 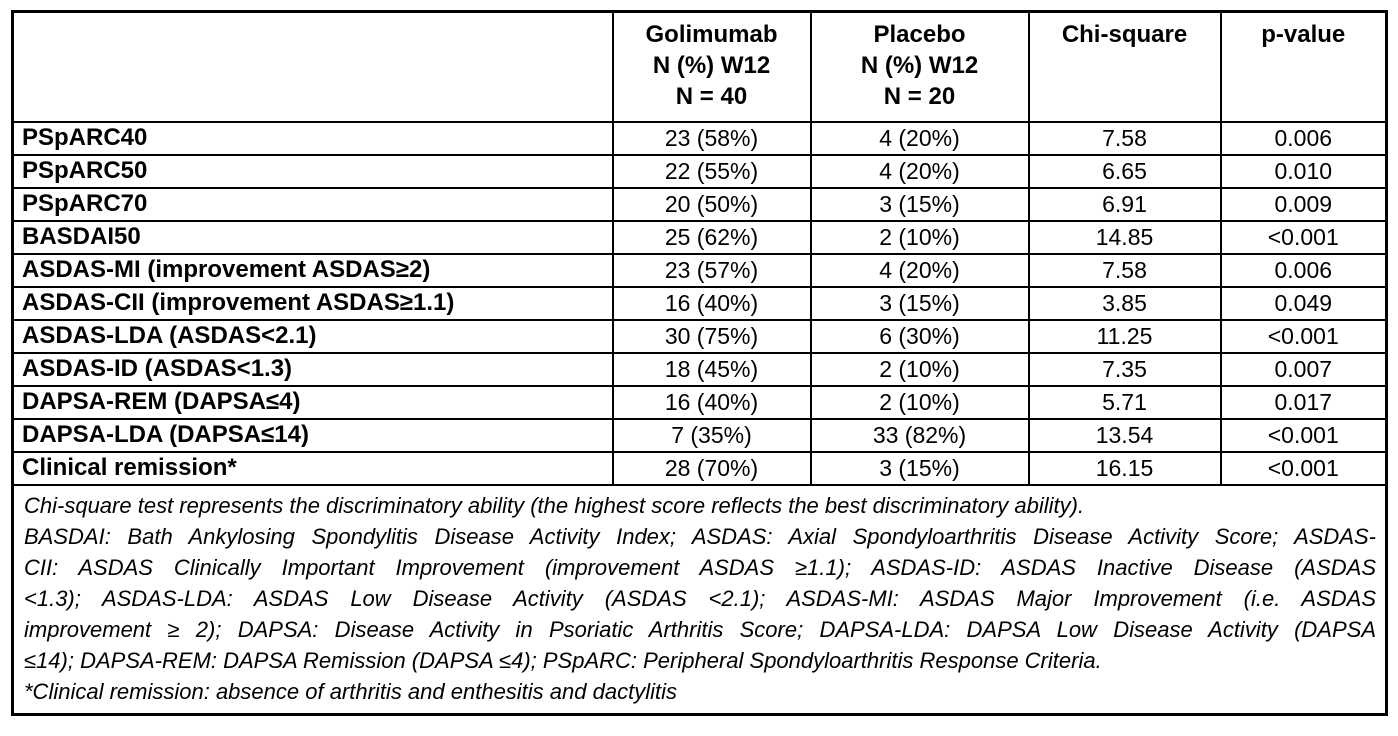 I want to click on golimumab-value: 20 (50%), so click(x=711, y=204).